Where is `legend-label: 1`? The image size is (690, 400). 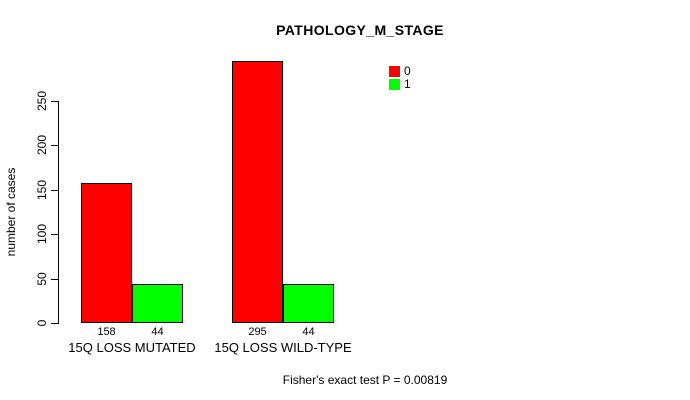
legend-label: 1 is located at coordinates (407, 84).